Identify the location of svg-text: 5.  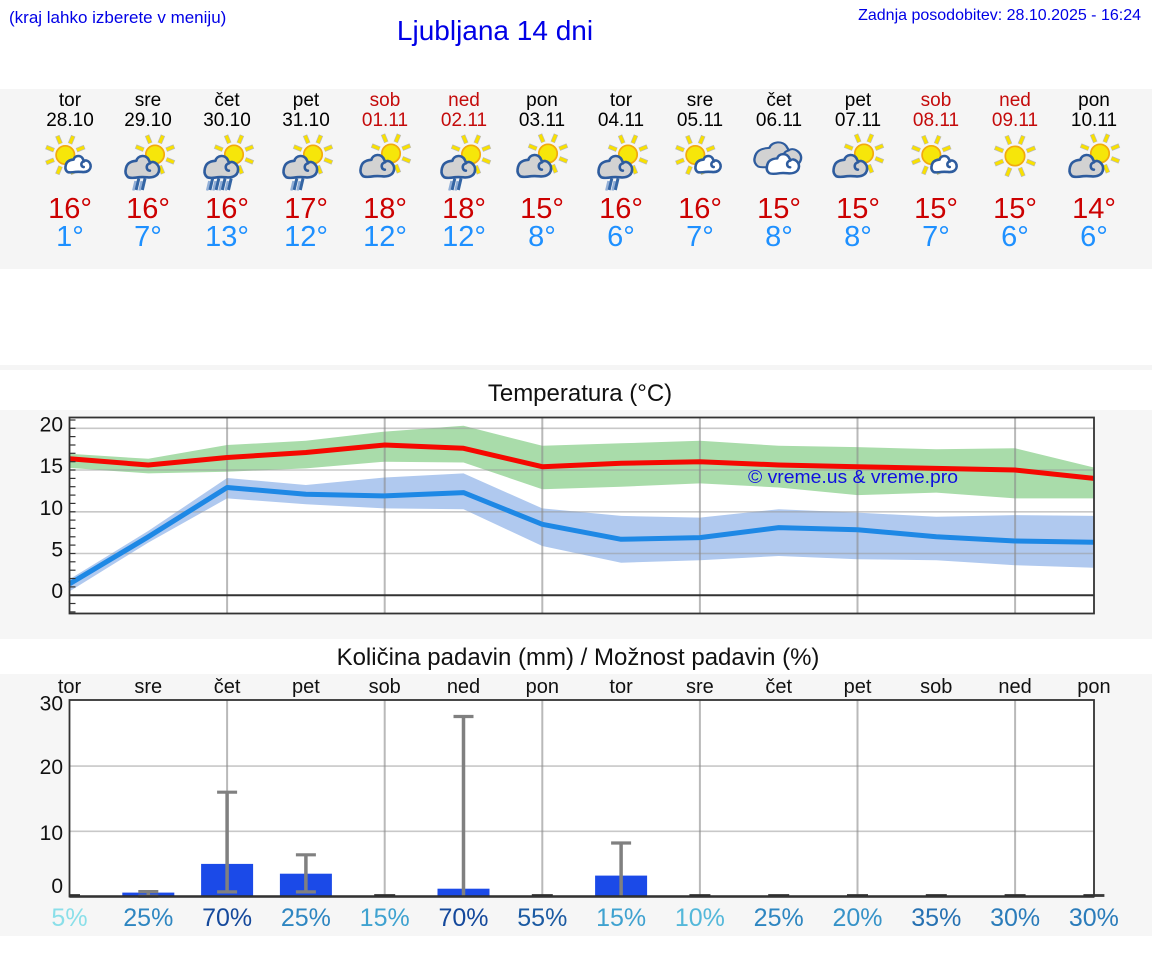
(57, 550).